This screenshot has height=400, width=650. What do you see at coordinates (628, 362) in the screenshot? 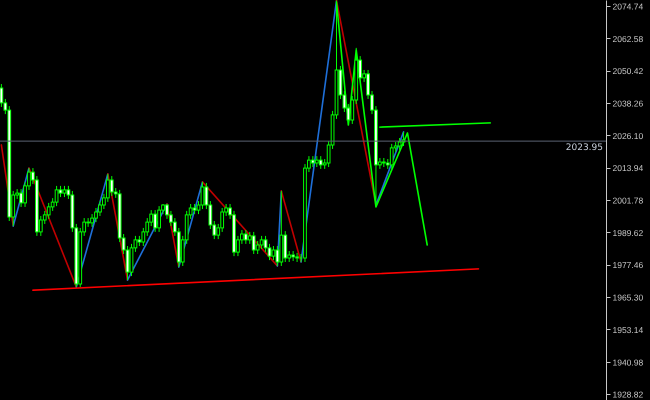
I see `y-tick-label: 1940.98` at bounding box center [628, 362].